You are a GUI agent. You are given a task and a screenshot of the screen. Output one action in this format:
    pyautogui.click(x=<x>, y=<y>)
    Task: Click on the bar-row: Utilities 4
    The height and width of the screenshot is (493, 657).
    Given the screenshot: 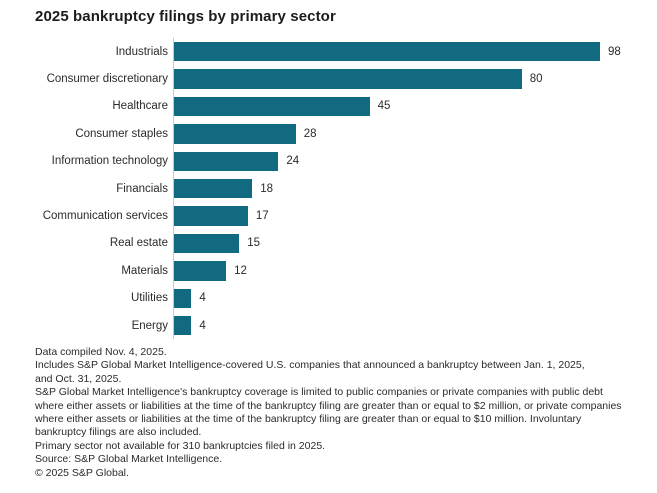 What is the action you would take?
    pyautogui.click(x=328, y=298)
    